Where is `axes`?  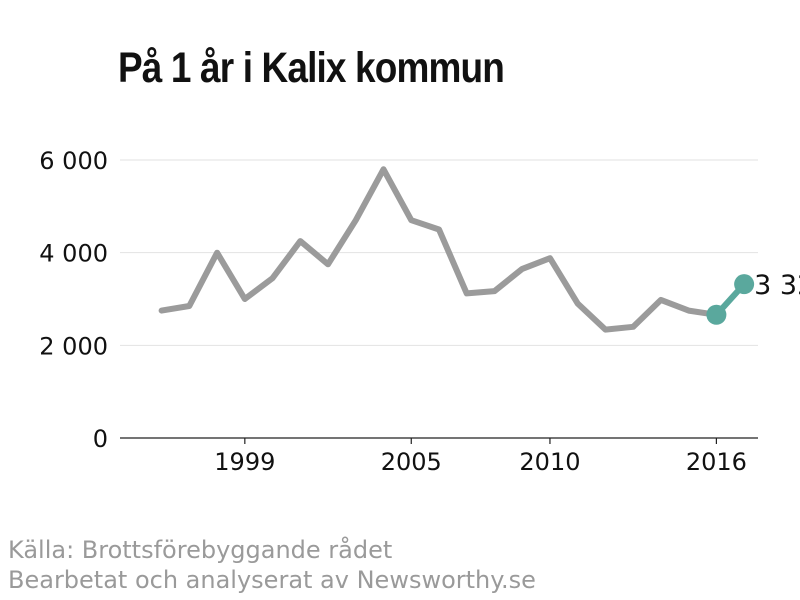 axes is located at coordinates (439, 440).